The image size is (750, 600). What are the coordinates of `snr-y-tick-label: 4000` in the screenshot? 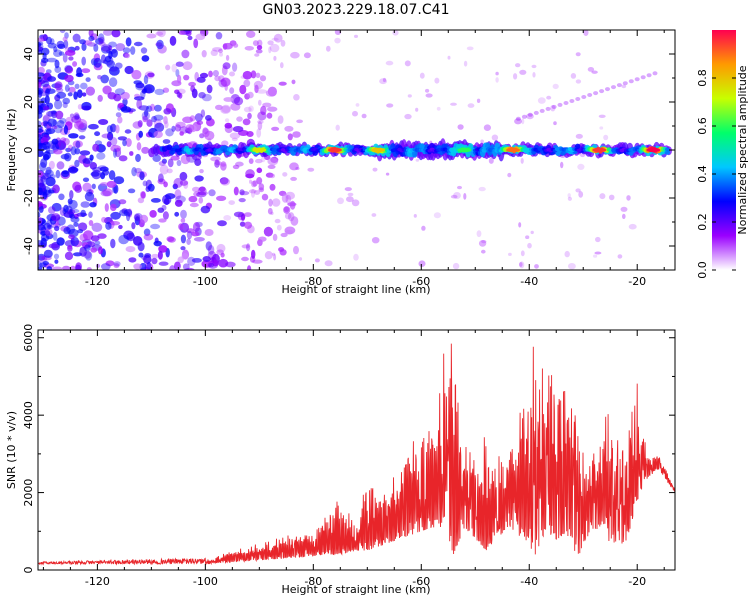 It's located at (28, 415).